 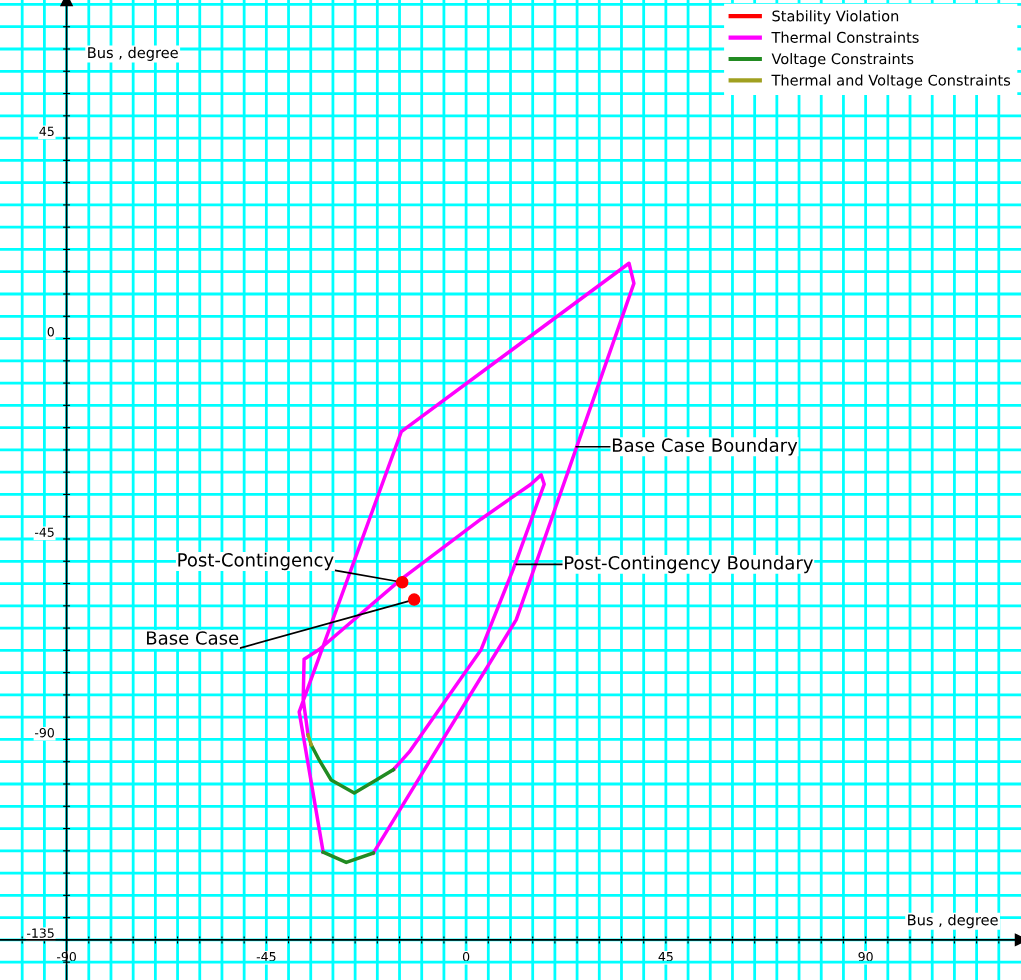 I want to click on legend-label: Thermal and Voltage Constraints, so click(x=891, y=81).